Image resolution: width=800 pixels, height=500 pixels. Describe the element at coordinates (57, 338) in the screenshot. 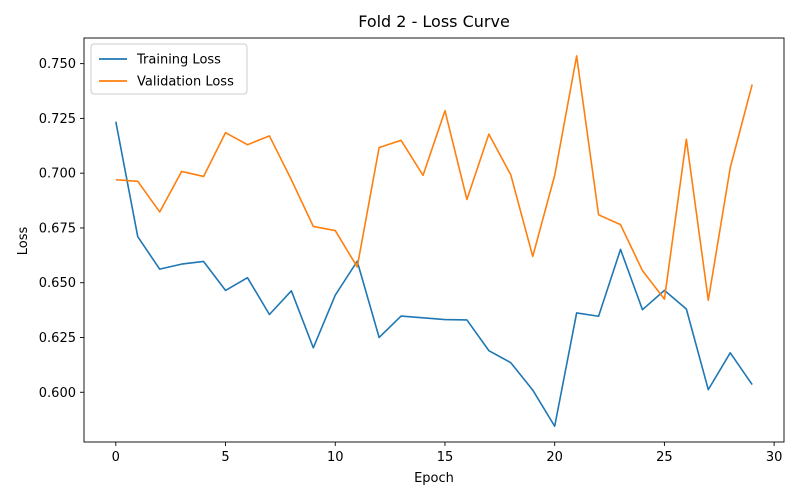

I see `y-tick-label: 0.625` at that location.